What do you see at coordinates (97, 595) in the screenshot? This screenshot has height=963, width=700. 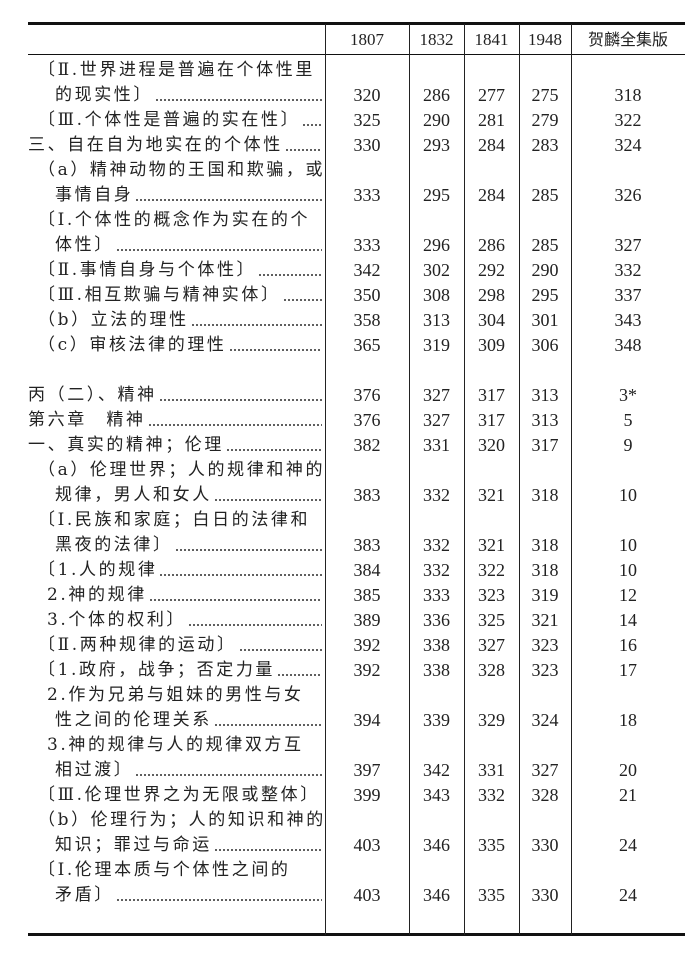 I see `entry-text: 2.神的规律` at bounding box center [97, 595].